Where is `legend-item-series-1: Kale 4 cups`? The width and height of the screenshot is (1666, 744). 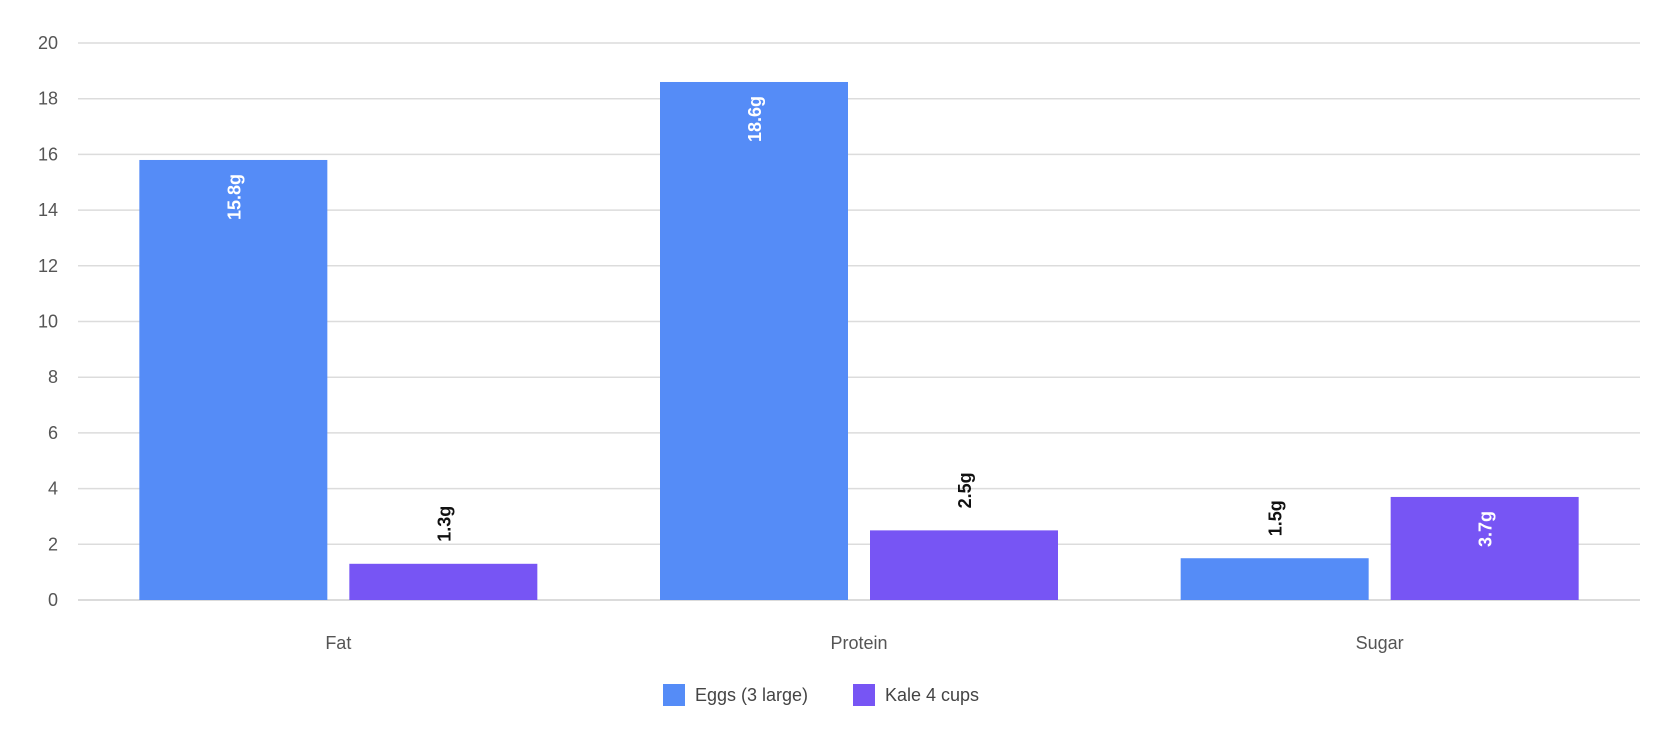 legend-item-series-1: Kale 4 cups is located at coordinates (916, 695).